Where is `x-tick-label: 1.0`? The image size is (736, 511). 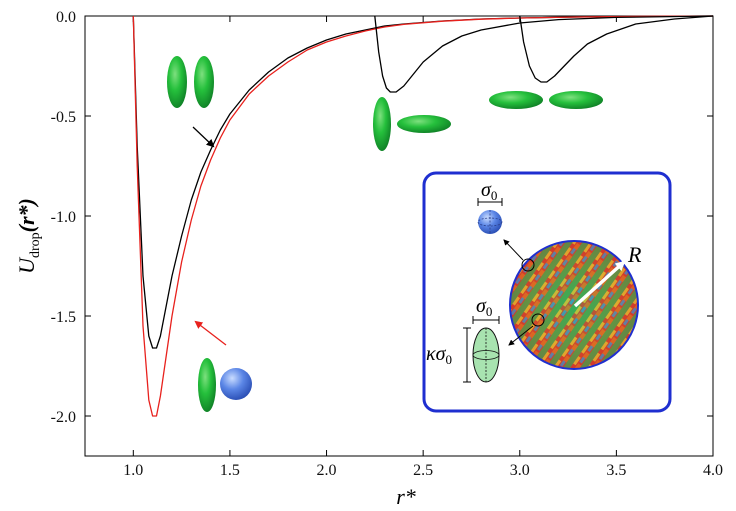
x-tick-label: 1.0 is located at coordinates (133, 470).